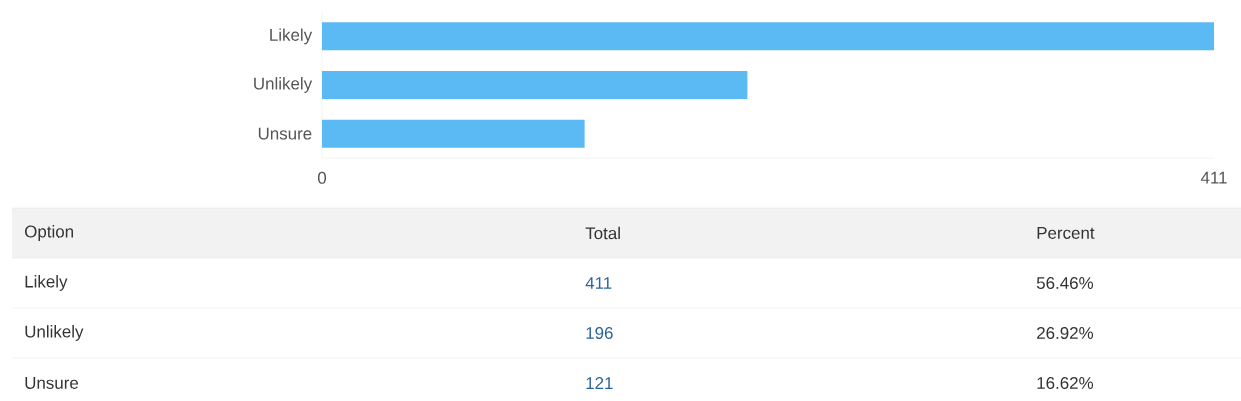  What do you see at coordinates (285, 133) in the screenshot?
I see `y-tick-label: Unsure` at bounding box center [285, 133].